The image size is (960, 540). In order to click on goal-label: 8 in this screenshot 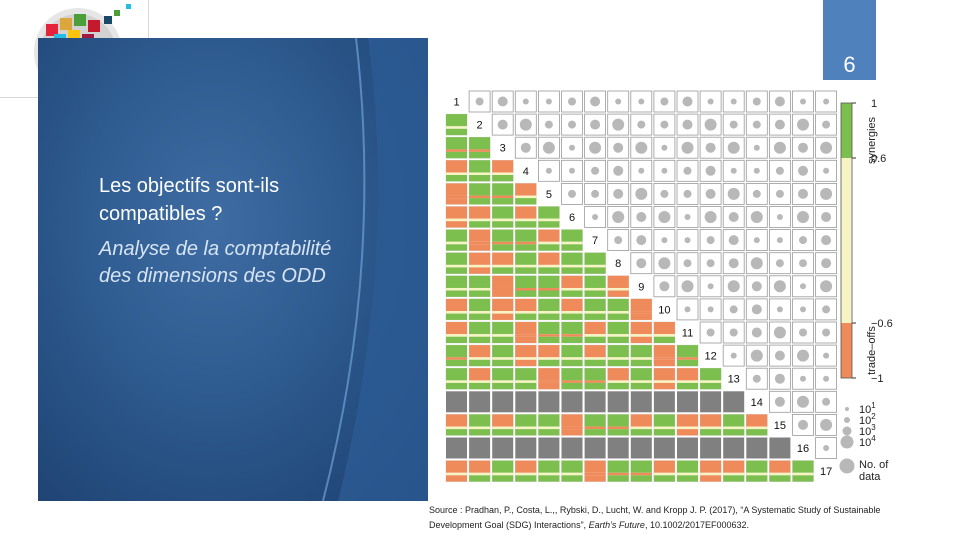, I will do `click(618, 264)`.